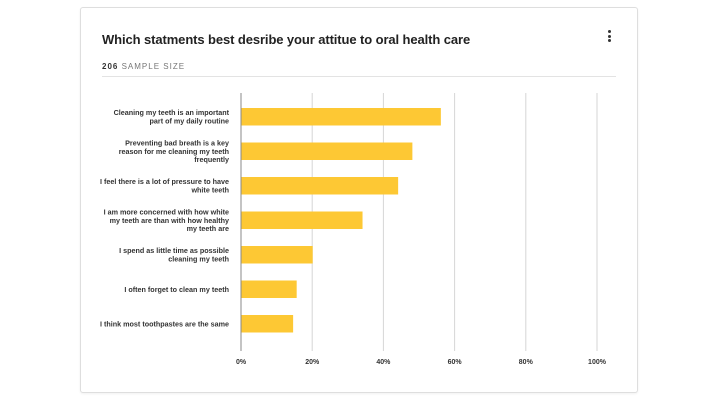 The image size is (720, 400). What do you see at coordinates (110, 66) in the screenshot?
I see `sample-size-count: 206` at bounding box center [110, 66].